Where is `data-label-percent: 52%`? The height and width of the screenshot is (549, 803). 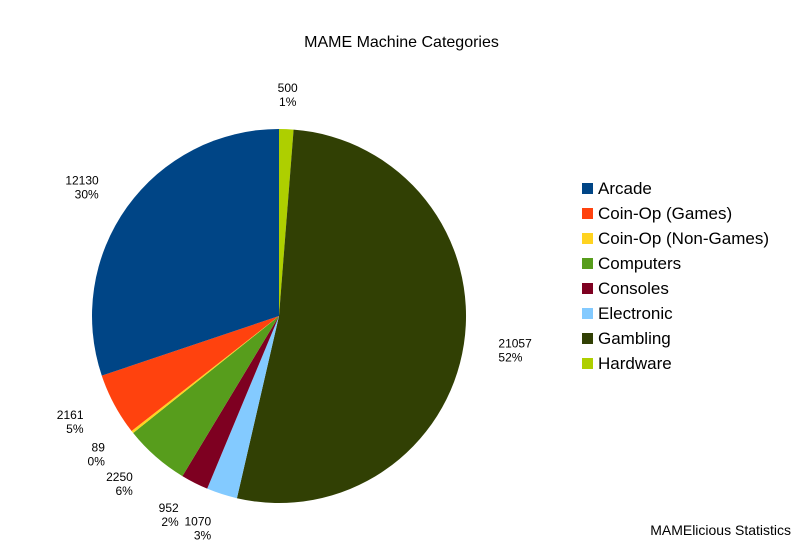
data-label-percent: 52% is located at coordinates (510, 358).